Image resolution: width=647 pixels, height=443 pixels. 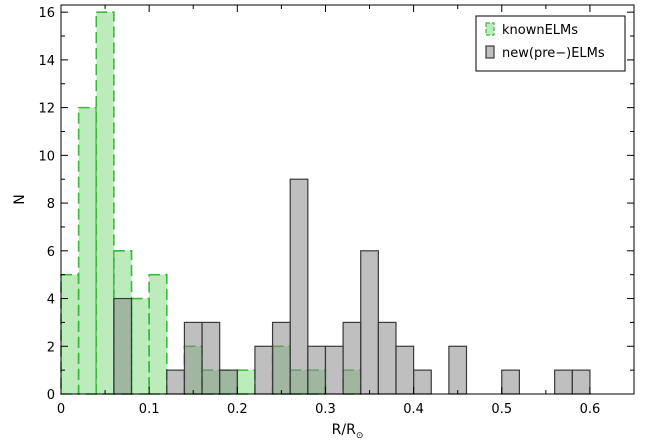 I want to click on legend-box, so click(x=550, y=43).